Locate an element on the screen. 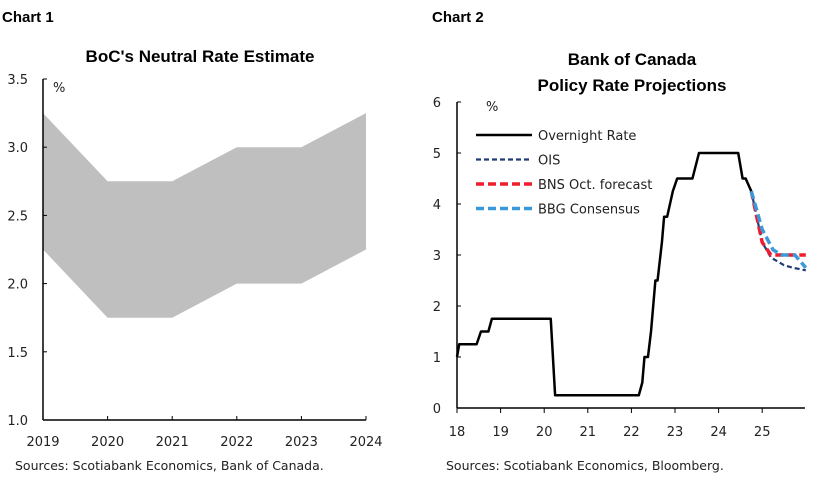 The height and width of the screenshot is (483, 828). y-tick-label: 1.5 is located at coordinates (17, 353).